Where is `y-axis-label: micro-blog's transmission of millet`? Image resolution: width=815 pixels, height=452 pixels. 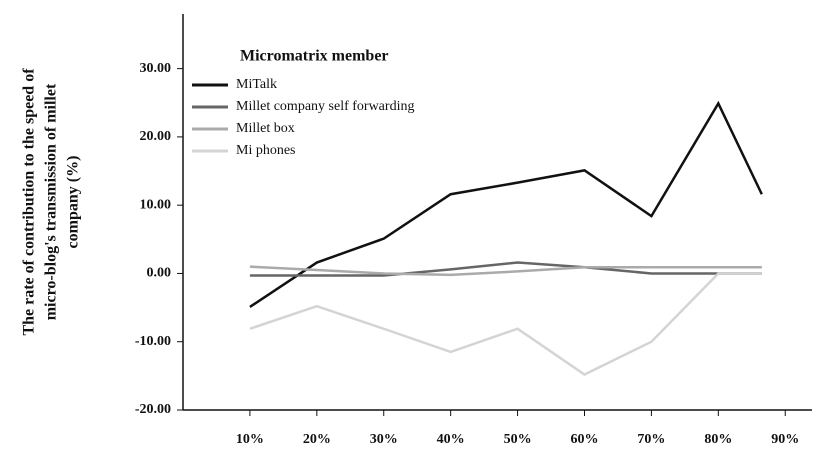
y-axis-label: micro-blog's transmission of millet is located at coordinates (51, 201).